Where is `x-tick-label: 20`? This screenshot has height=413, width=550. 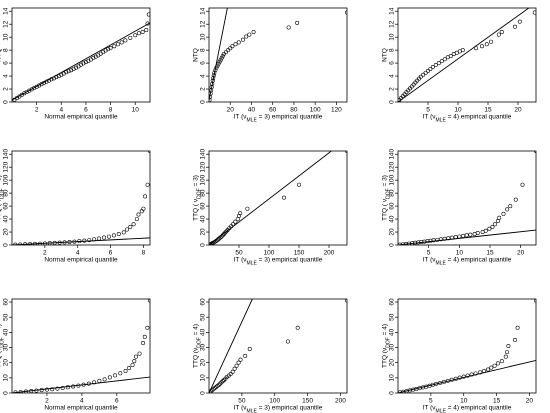
x-tick-label: 20 is located at coordinates (530, 401).